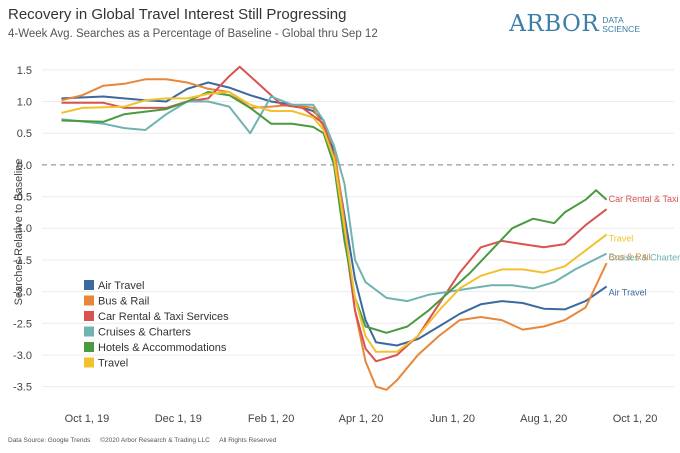 The height and width of the screenshot is (453, 680). Describe the element at coordinates (628, 293) in the screenshot. I see `end-label-air-travel: Air Travel` at that location.